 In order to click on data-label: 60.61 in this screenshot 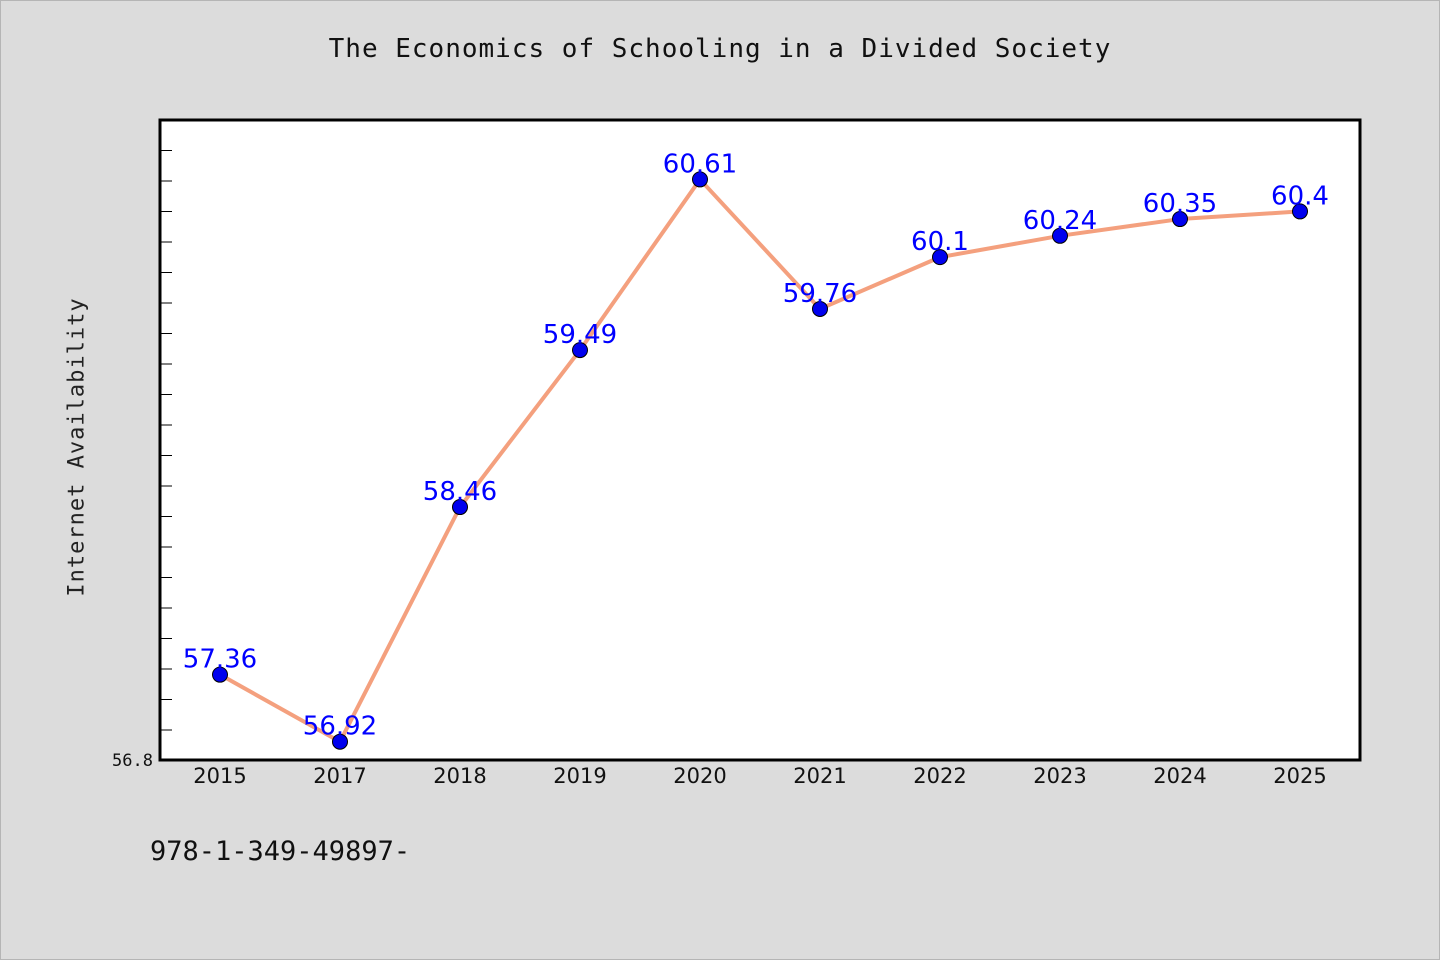, I will do `click(700, 164)`.